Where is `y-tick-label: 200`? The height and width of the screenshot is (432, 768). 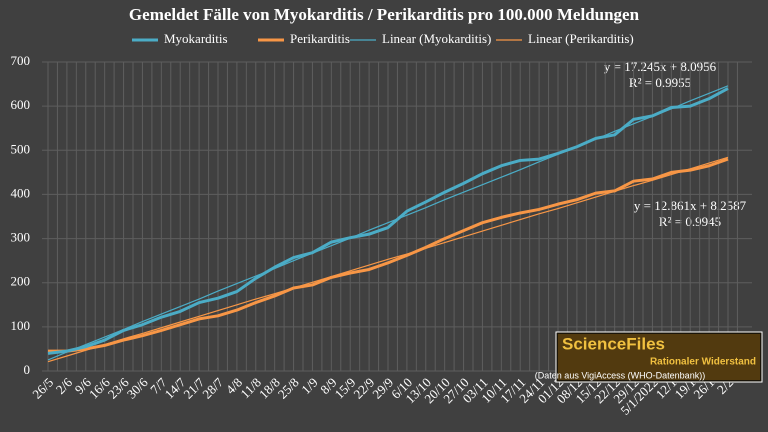 y-tick-label: 200 is located at coordinates (21, 281).